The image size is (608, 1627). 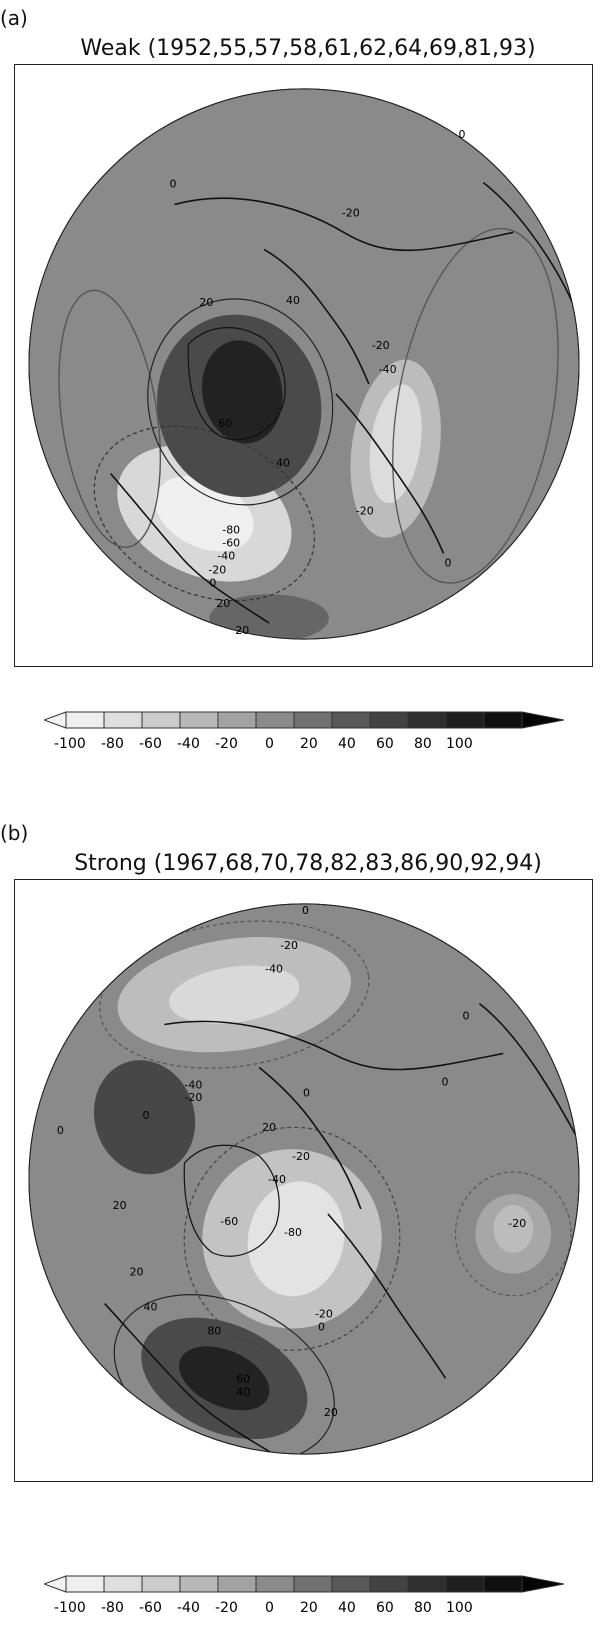 What do you see at coordinates (120, 1205) in the screenshot?
I see `panel-b-label-20-left: 20` at bounding box center [120, 1205].